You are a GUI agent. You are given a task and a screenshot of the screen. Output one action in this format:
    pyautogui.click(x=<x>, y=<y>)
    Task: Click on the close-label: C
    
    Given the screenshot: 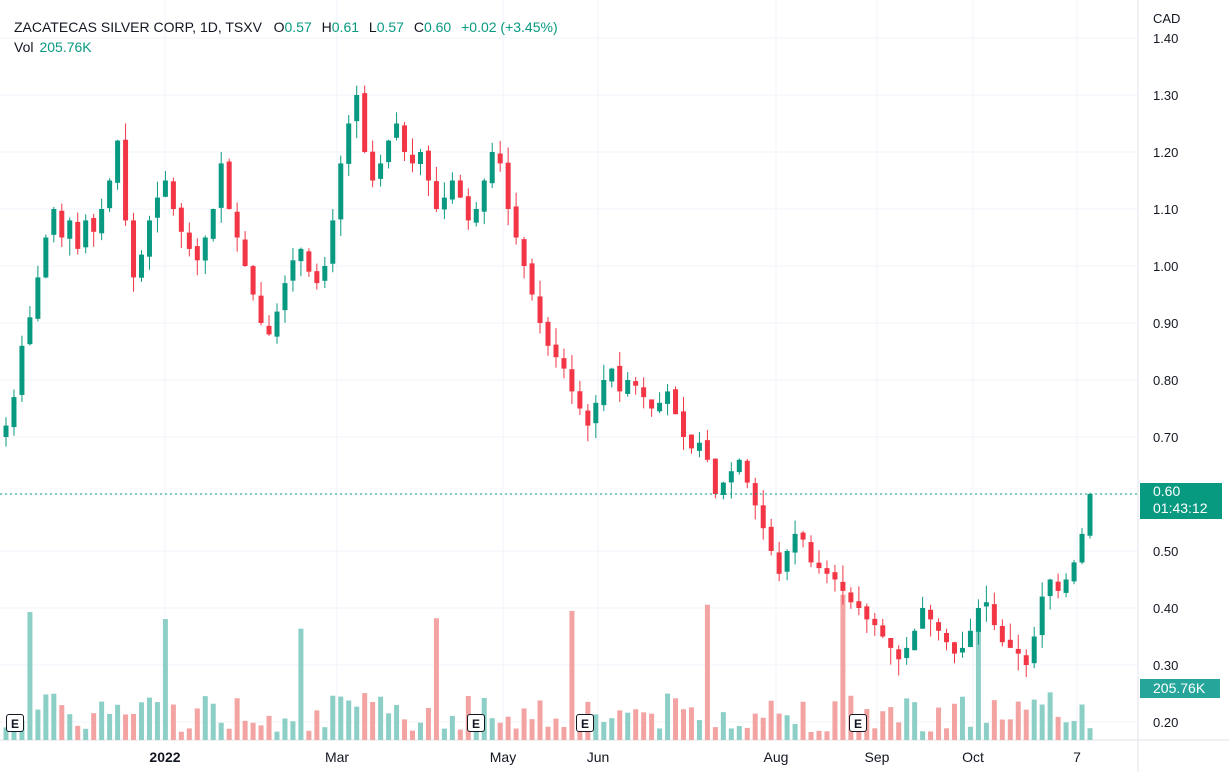 What is the action you would take?
    pyautogui.click(x=418, y=27)
    